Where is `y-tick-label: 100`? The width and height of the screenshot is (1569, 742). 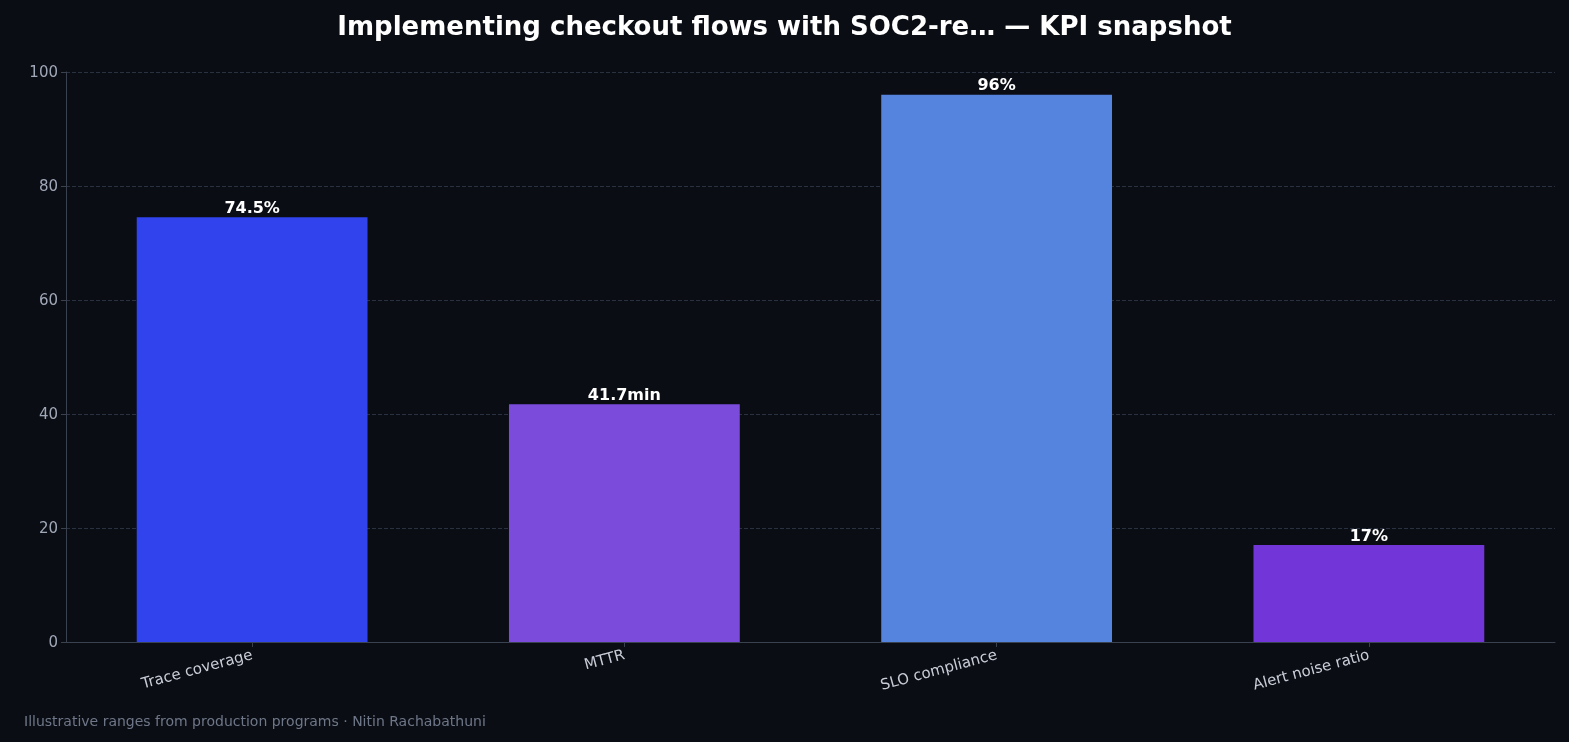 y-tick-label: 100 is located at coordinates (43, 72).